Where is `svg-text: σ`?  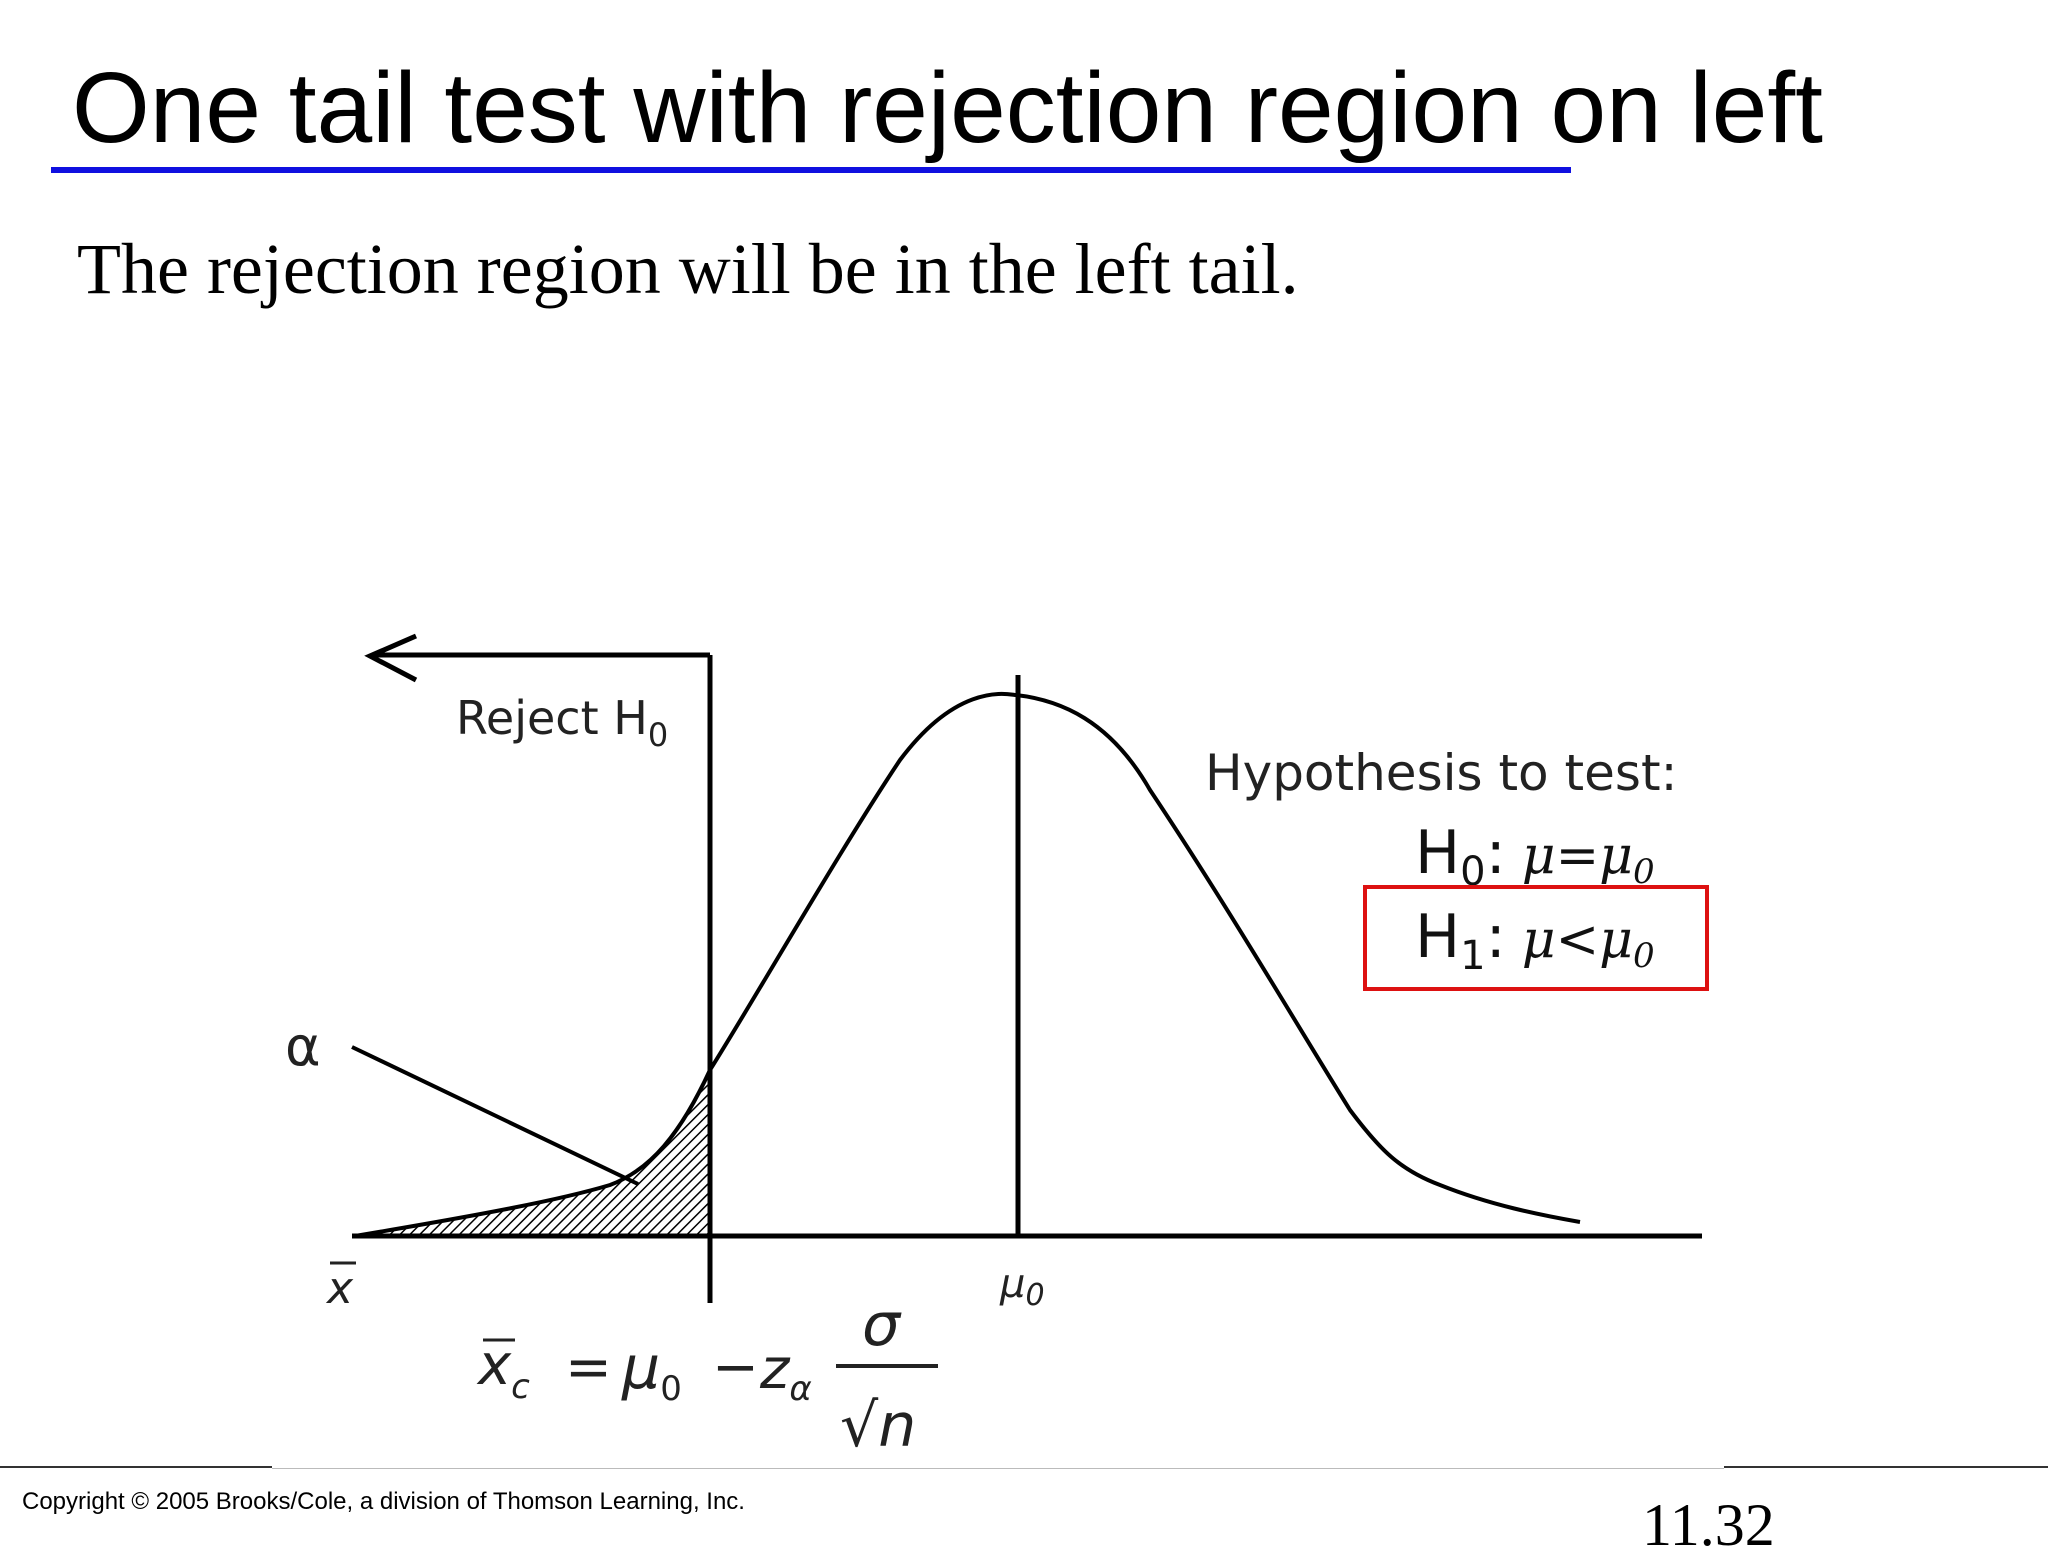
svg-text: σ is located at coordinates (882, 1325).